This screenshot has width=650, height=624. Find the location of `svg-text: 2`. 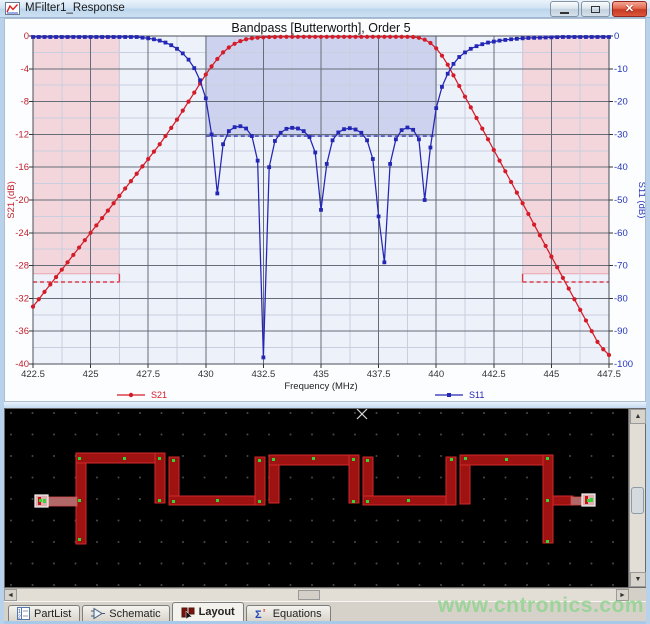

svg-text: 2 is located at coordinates (19, 618).